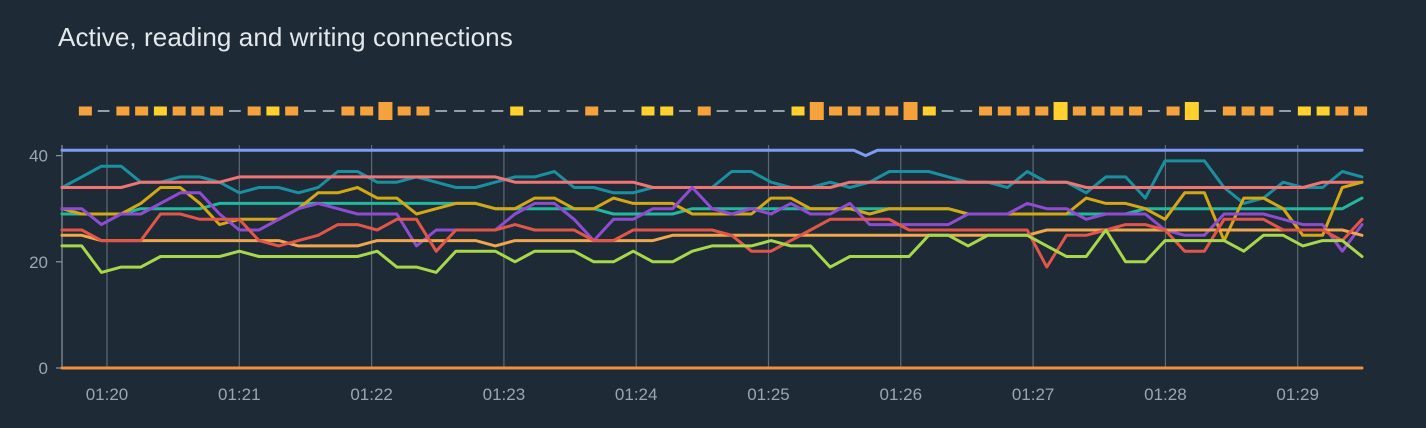 This screenshot has height=428, width=1426. What do you see at coordinates (285, 37) in the screenshot?
I see `panel-title: Active, reading and writing connections` at bounding box center [285, 37].